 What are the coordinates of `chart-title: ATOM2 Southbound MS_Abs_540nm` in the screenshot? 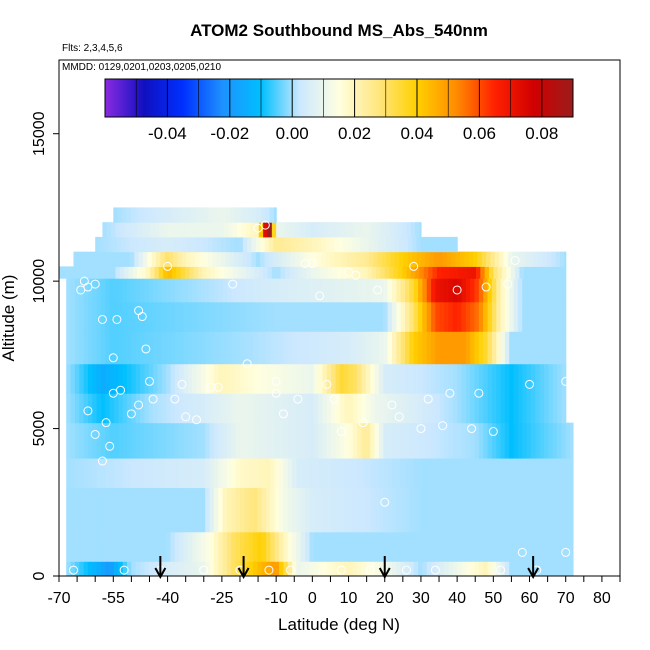 It's located at (339, 30).